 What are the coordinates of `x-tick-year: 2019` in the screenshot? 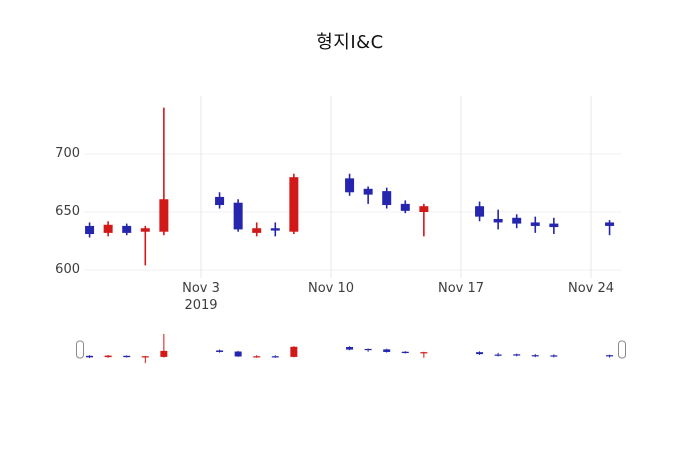 It's located at (201, 305).